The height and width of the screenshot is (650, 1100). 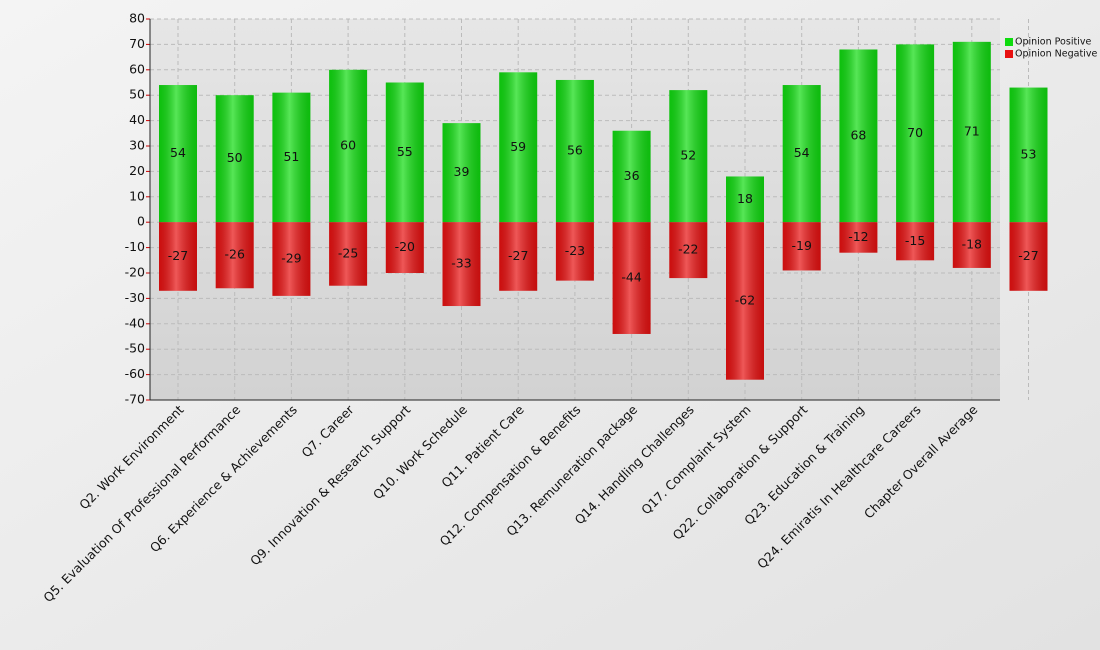 What do you see at coordinates (135, 399) in the screenshot?
I see `y-tick-label: -70` at bounding box center [135, 399].